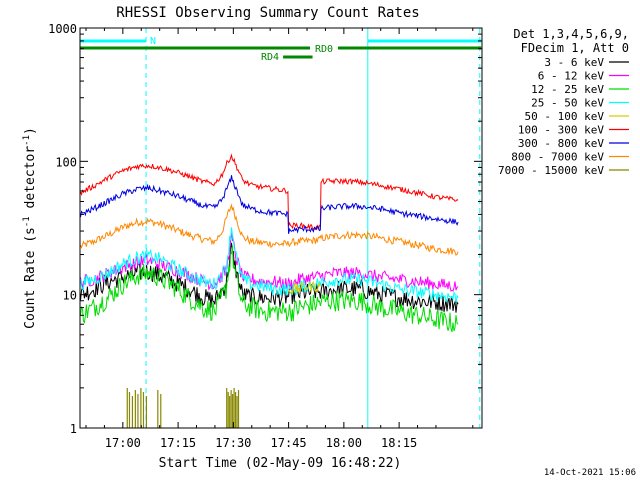  Describe the element at coordinates (574, 62) in the screenshot. I see `legend-label-3-6-kev: 3 - 6 keV` at that location.